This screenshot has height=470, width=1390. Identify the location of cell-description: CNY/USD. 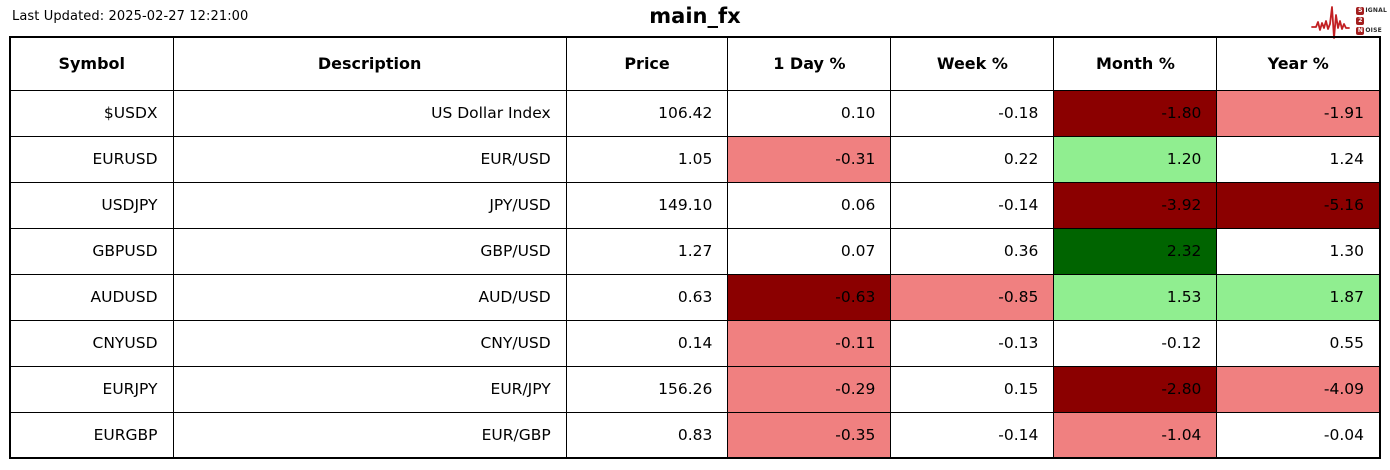
(369, 343).